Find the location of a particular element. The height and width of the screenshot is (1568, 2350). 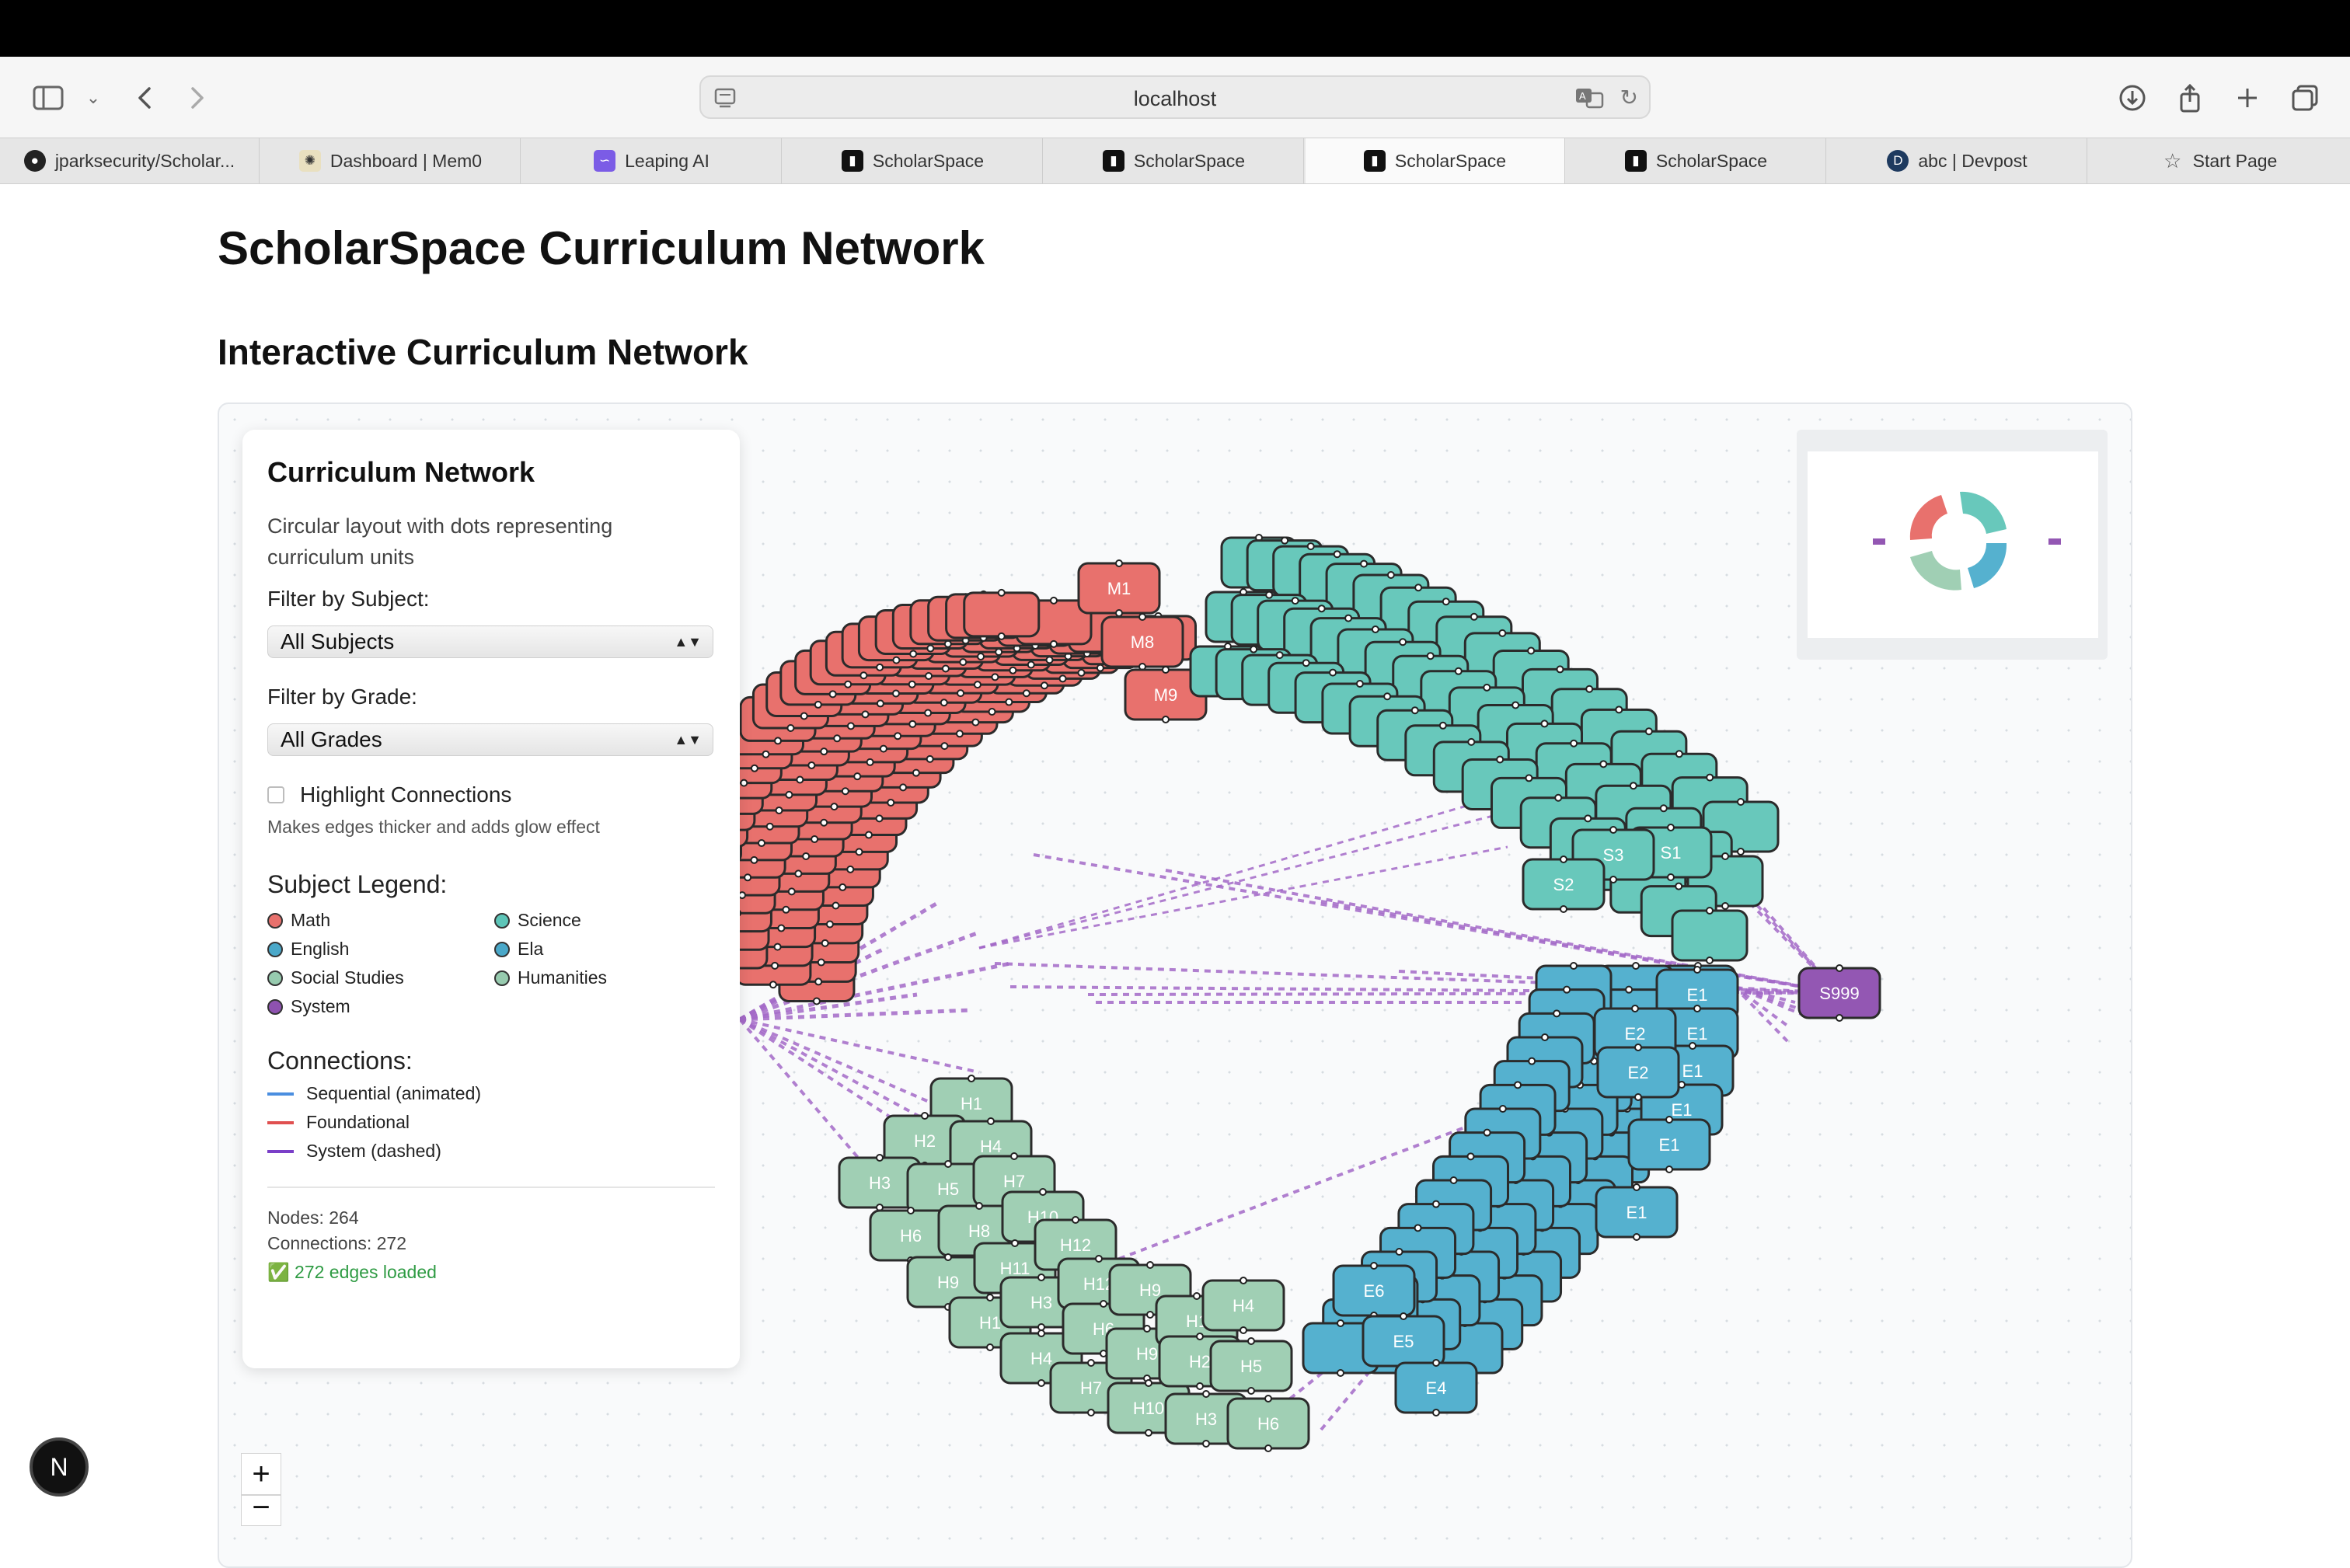

tab-scholarspace-1: ▮ ScholarSpace is located at coordinates (913, 160).